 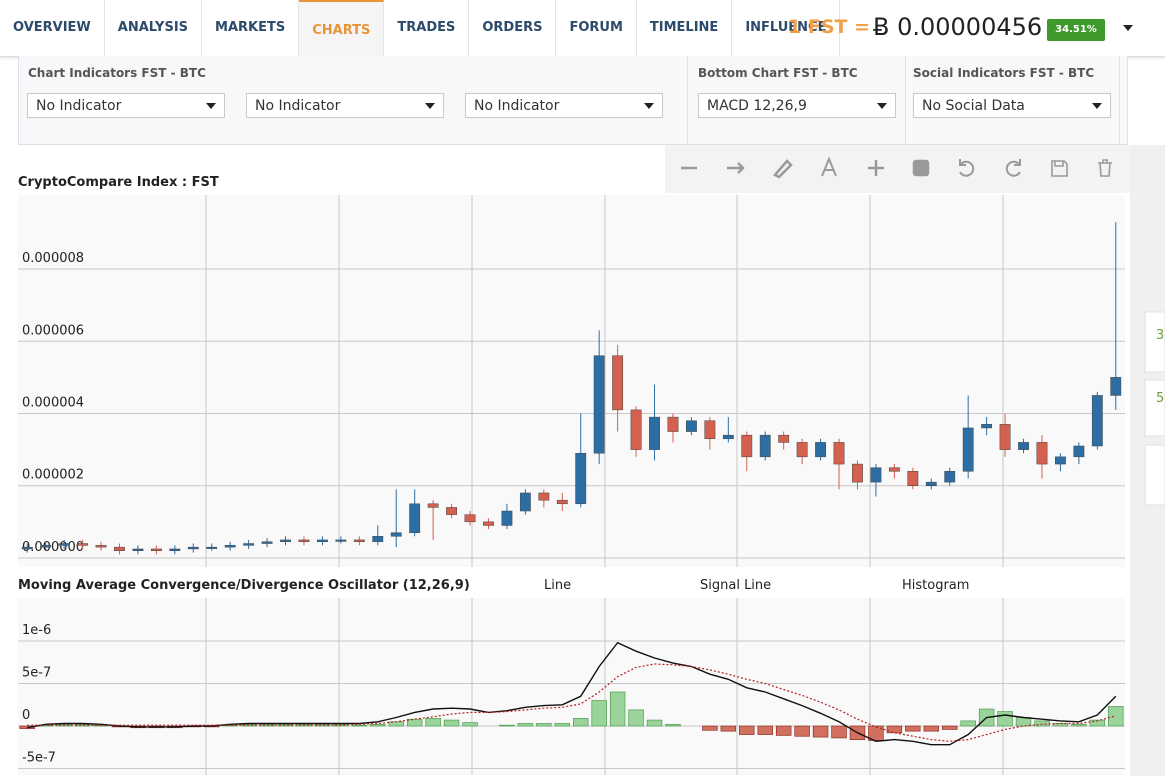 What do you see at coordinates (1160, 398) in the screenshot?
I see `edge-label: 5` at bounding box center [1160, 398].